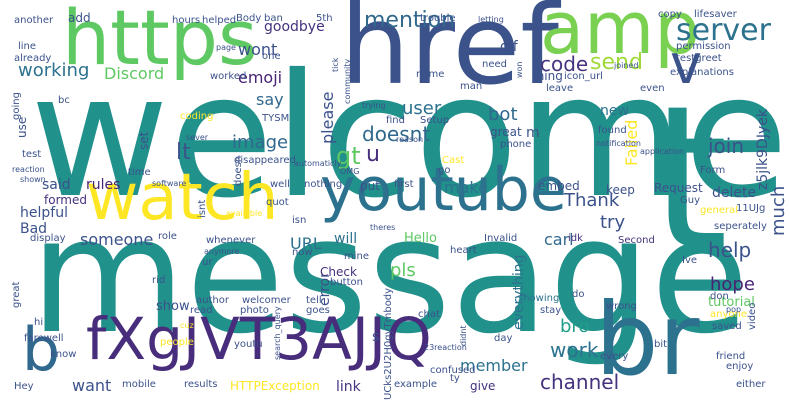  I want to click on word-phone: phone, so click(516, 144).